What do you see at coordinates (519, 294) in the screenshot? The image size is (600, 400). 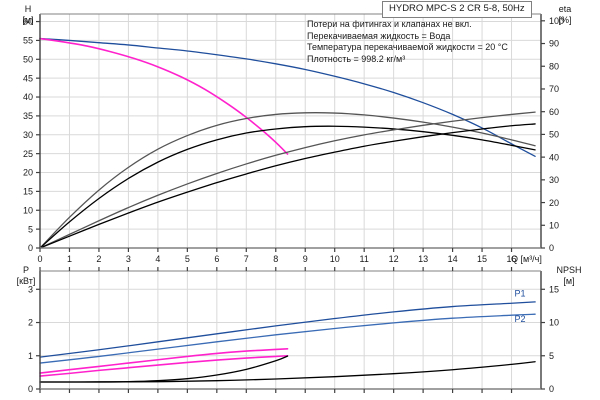 I see `curve-annotation-p1: P1` at bounding box center [519, 294].